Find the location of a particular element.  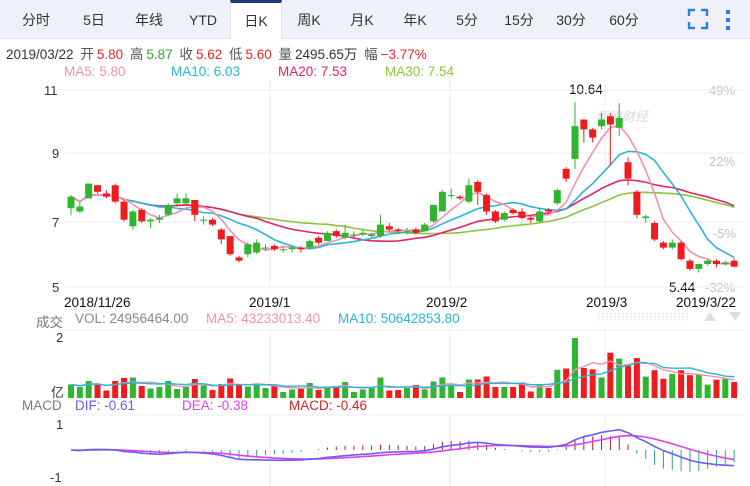

tab-2: 年线 is located at coordinates (149, 20).